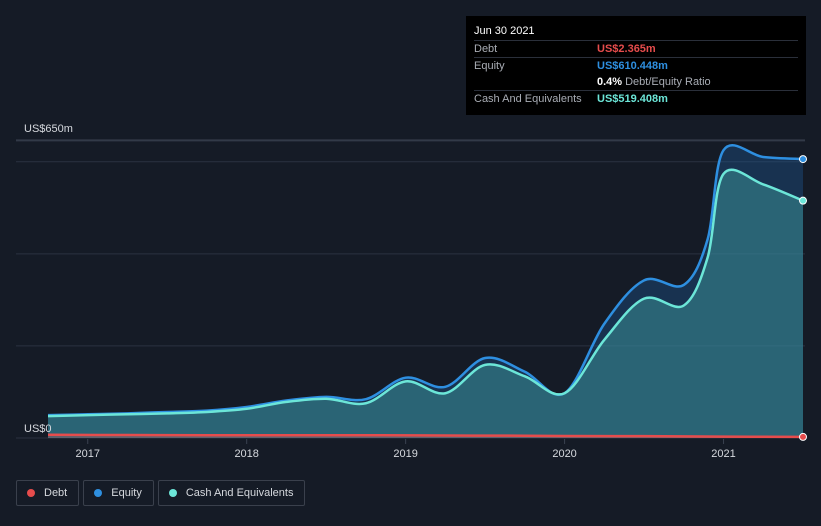 This screenshot has width=821, height=526. I want to click on tooltip-date: Jun 30 2021, so click(504, 31).